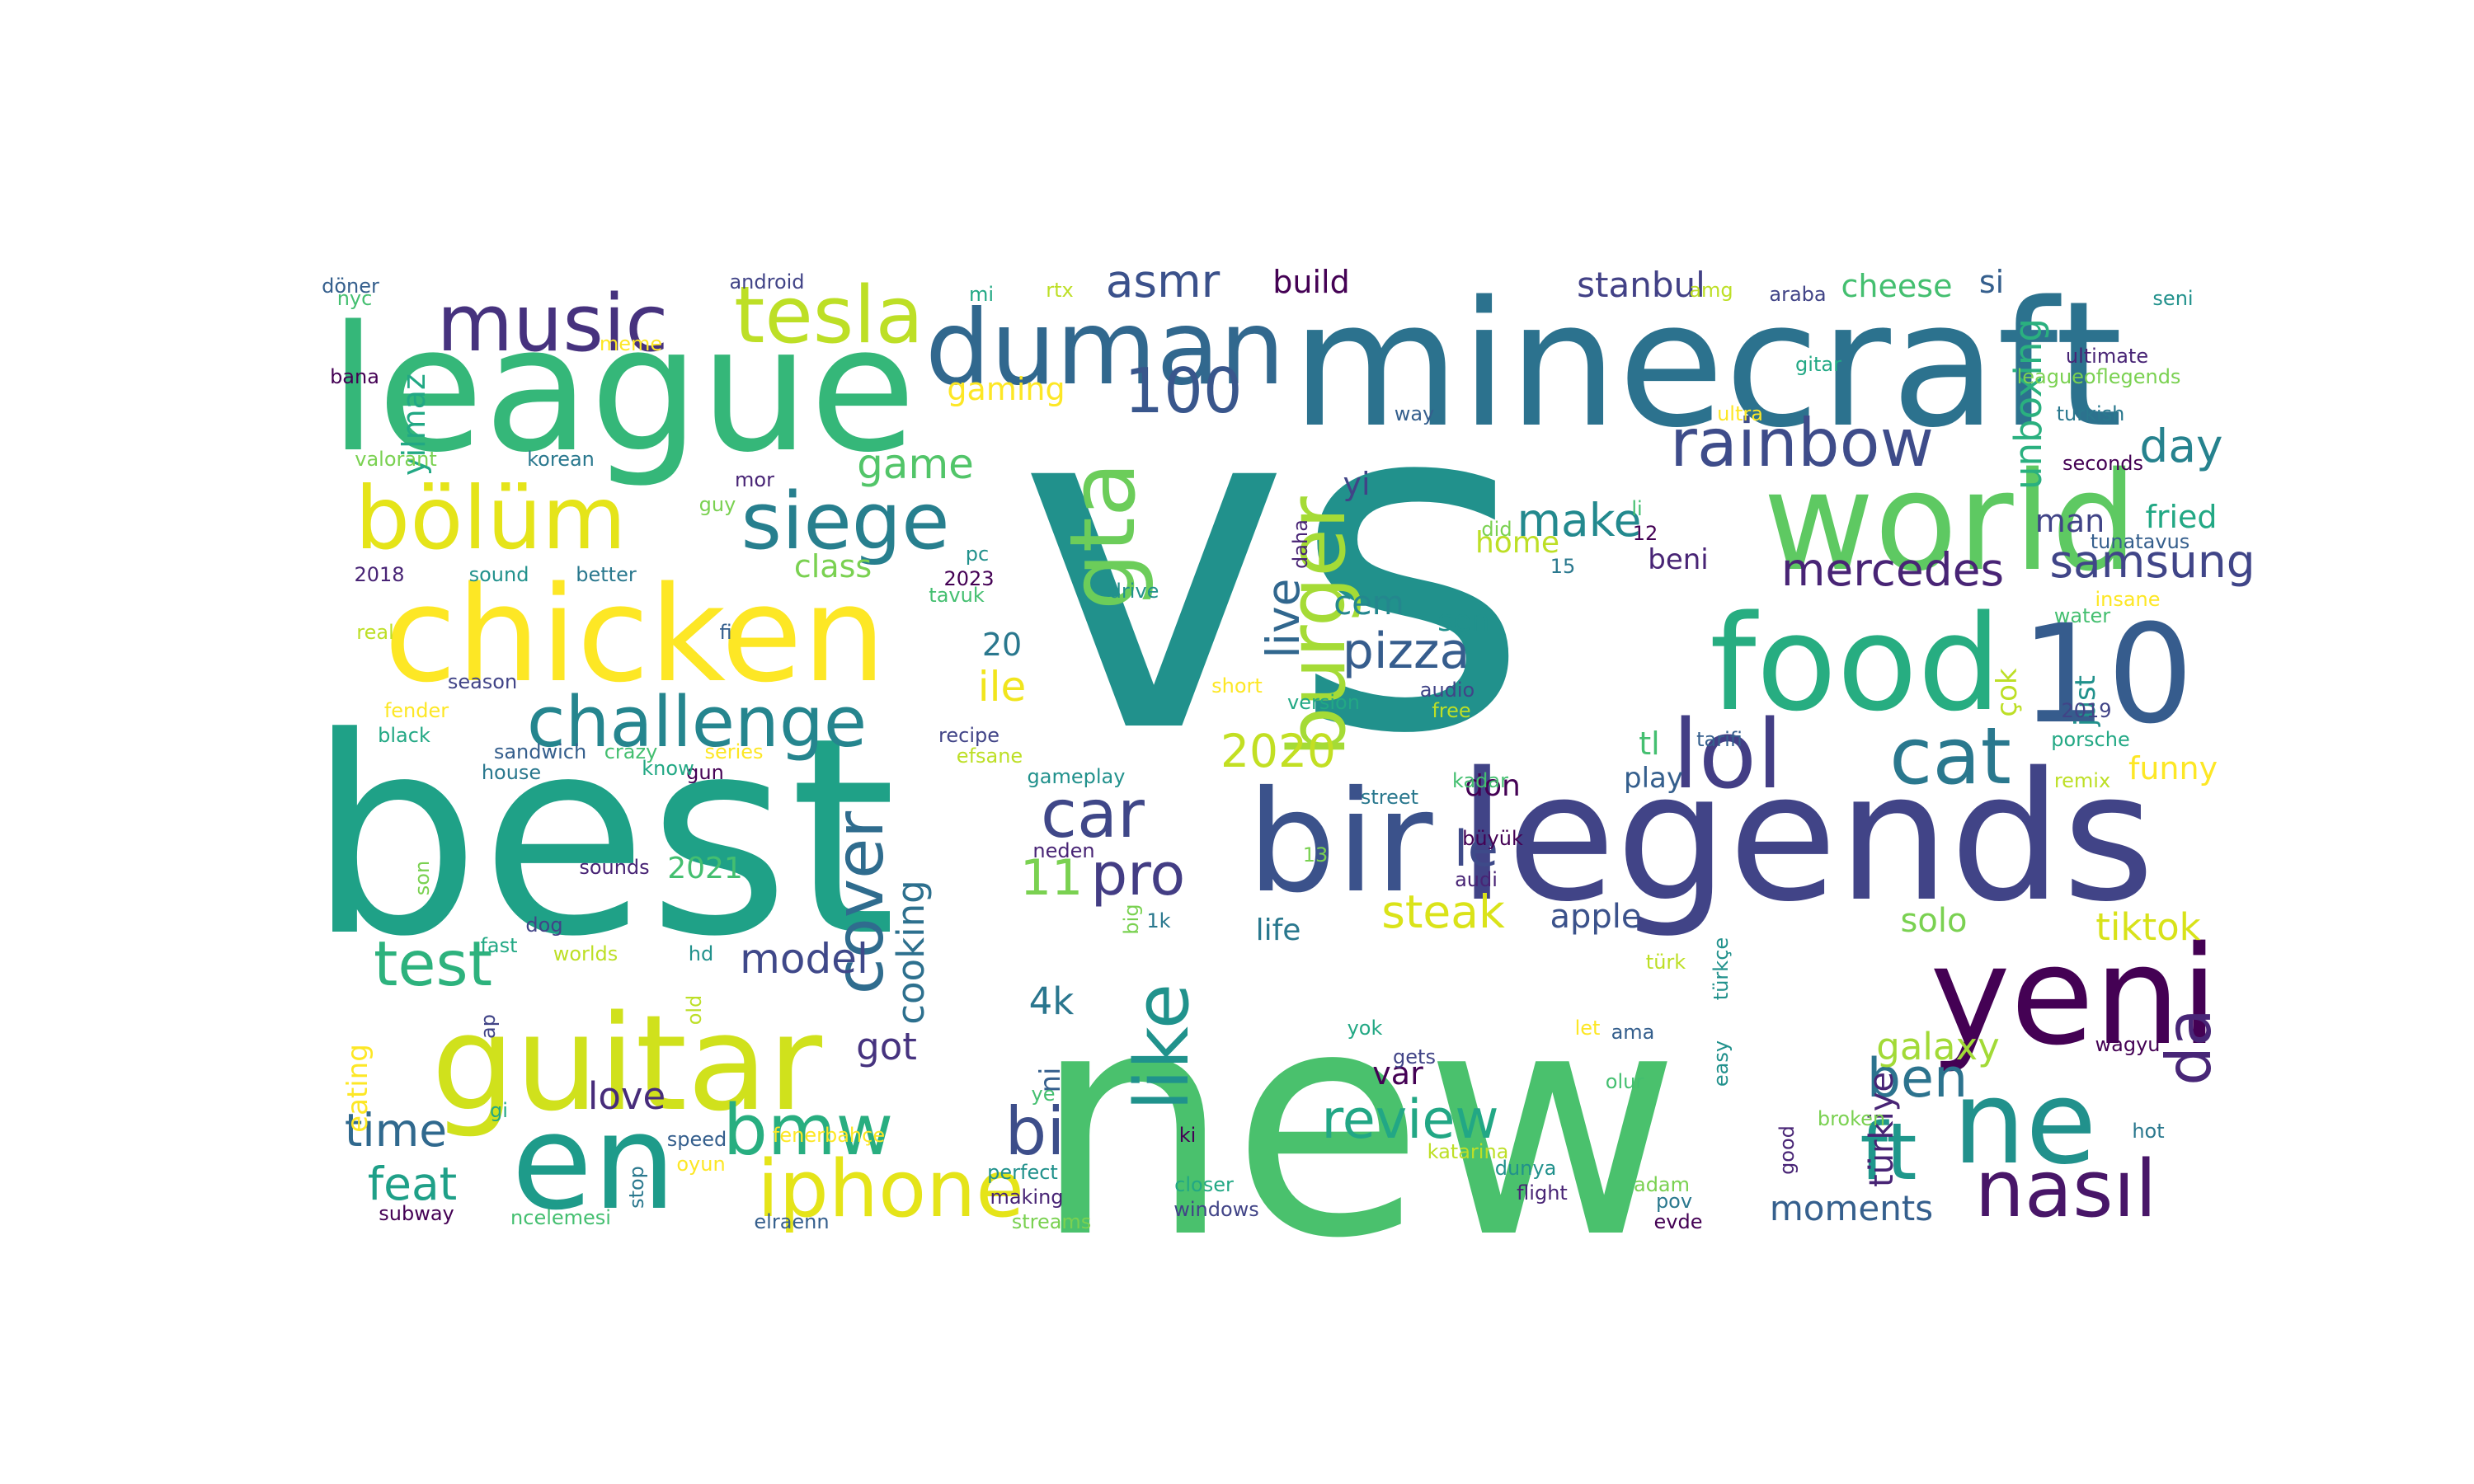 This screenshot has width=2474, height=1484. I want to click on small-word-8: beni, so click(1678, 559).